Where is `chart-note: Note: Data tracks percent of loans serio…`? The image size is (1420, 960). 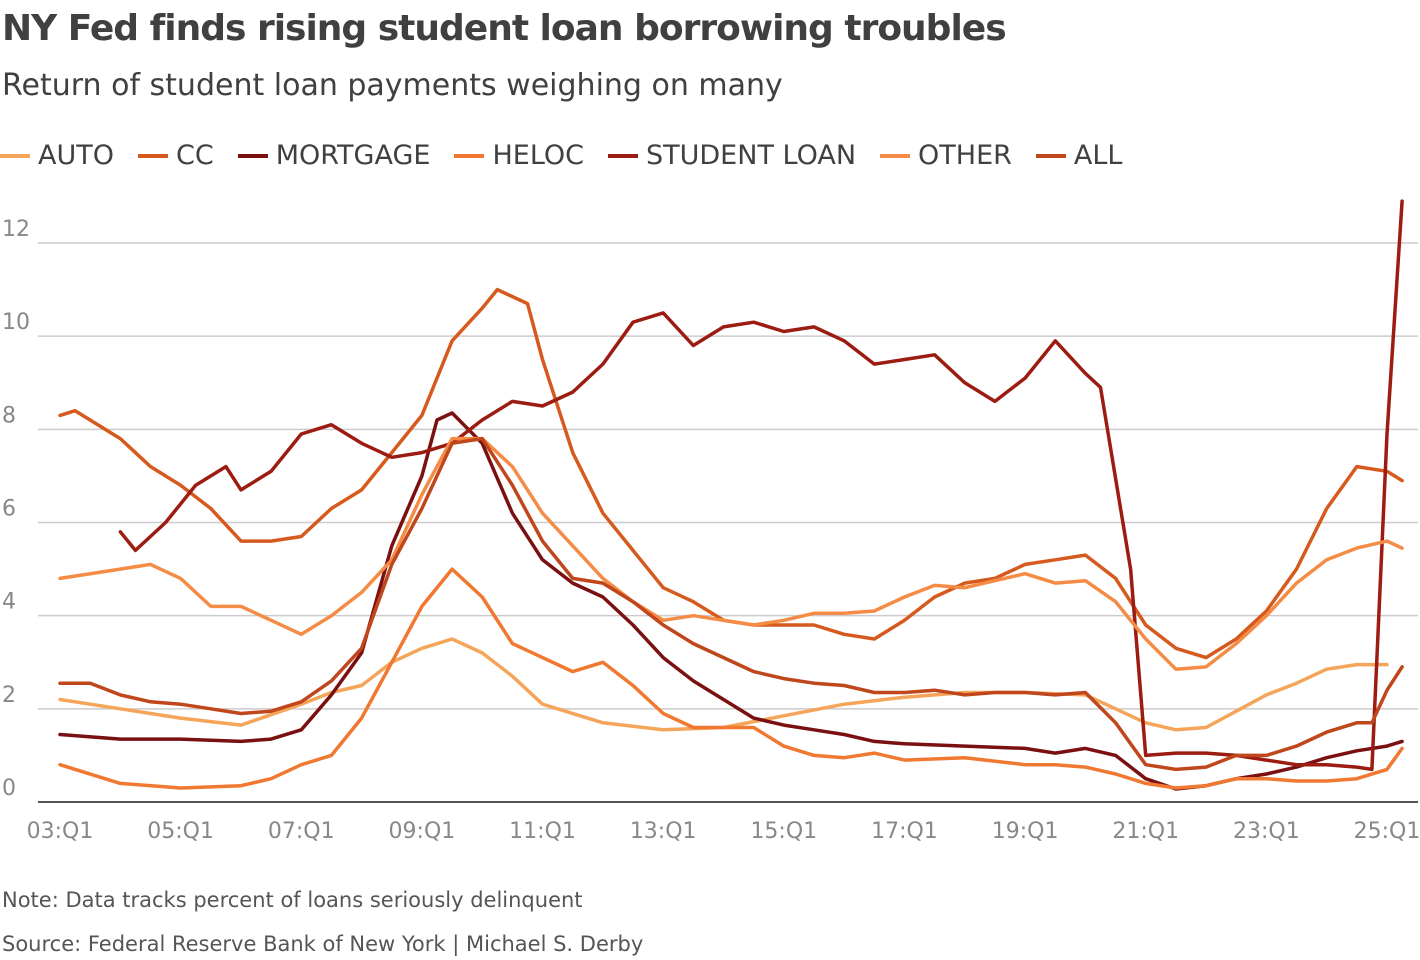
chart-note: Note: Data tracks percent of loans serio… is located at coordinates (292, 900).